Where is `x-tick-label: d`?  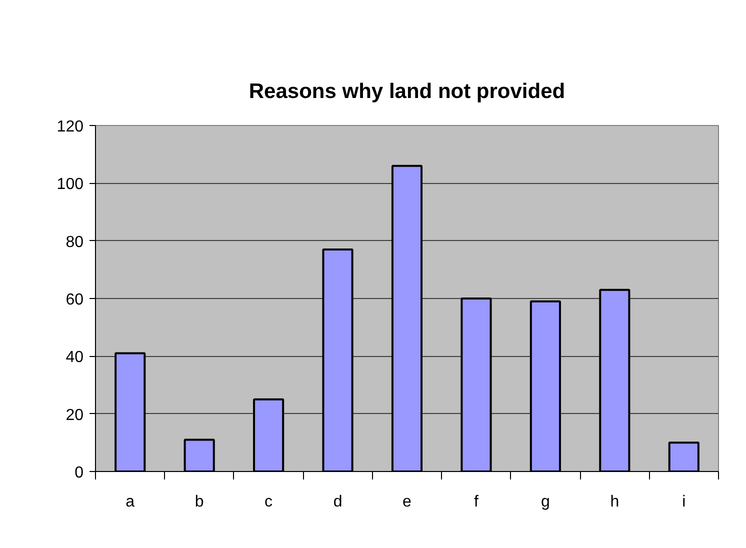 x-tick-label: d is located at coordinates (337, 502).